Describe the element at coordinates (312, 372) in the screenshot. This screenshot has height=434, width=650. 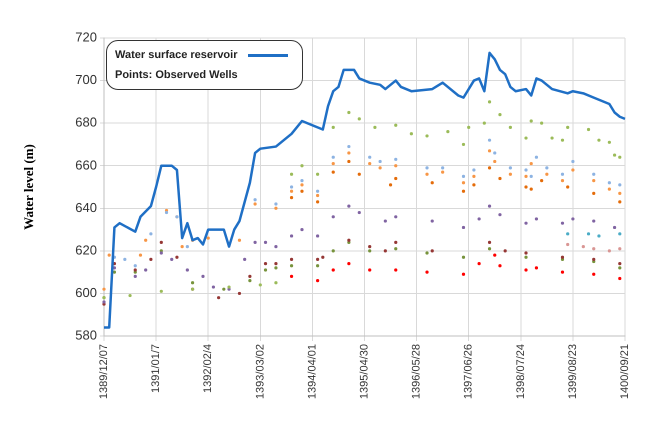
I see `x-tick-label: 1394/04/01` at that location.